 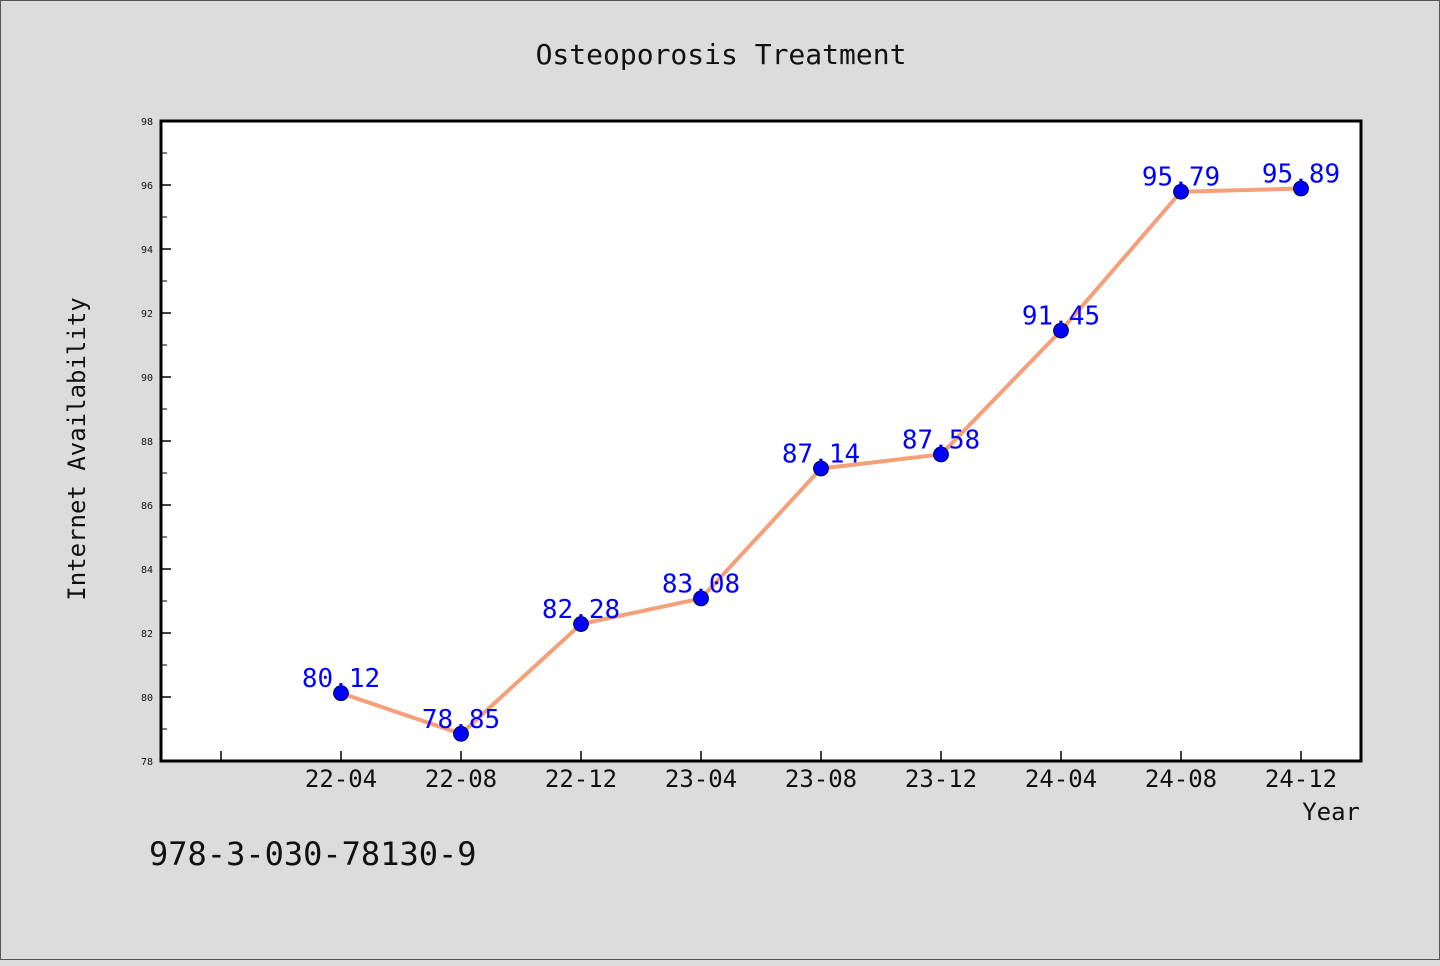 What do you see at coordinates (147, 634) in the screenshot?
I see `y-tick-label: 82` at bounding box center [147, 634].